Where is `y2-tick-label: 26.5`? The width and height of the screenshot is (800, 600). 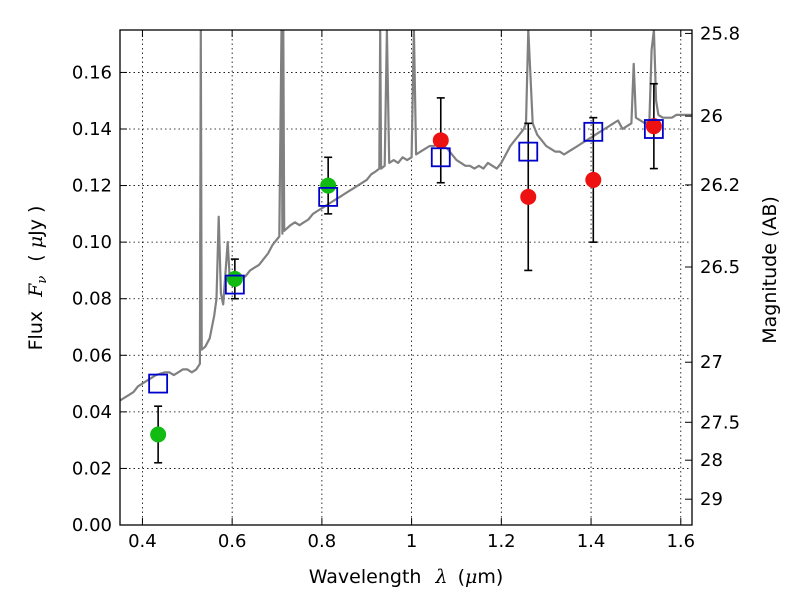
y2-tick-label: 26.5 is located at coordinates (720, 267).